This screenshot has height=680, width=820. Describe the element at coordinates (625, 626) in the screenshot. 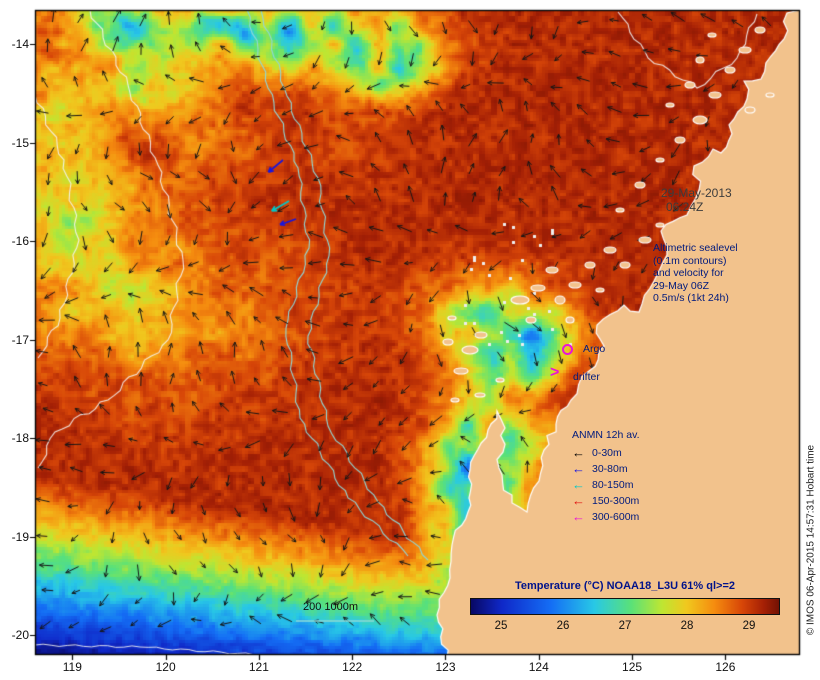

I see `colorbar-tick-label: 27` at that location.